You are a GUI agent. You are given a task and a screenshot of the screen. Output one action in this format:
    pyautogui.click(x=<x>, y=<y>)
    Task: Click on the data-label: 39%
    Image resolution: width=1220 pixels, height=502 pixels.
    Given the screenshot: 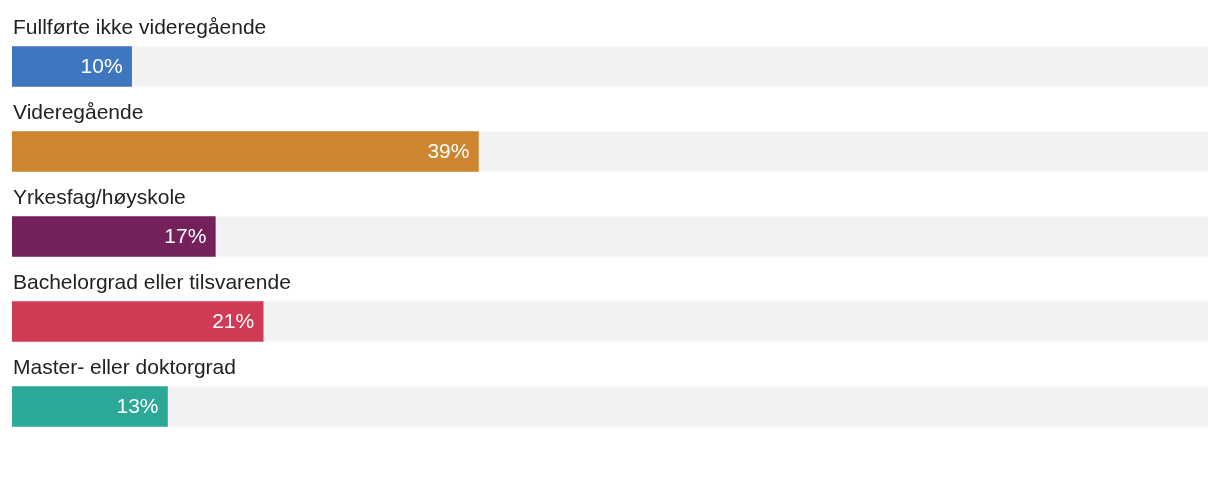 What is the action you would take?
    pyautogui.click(x=448, y=151)
    